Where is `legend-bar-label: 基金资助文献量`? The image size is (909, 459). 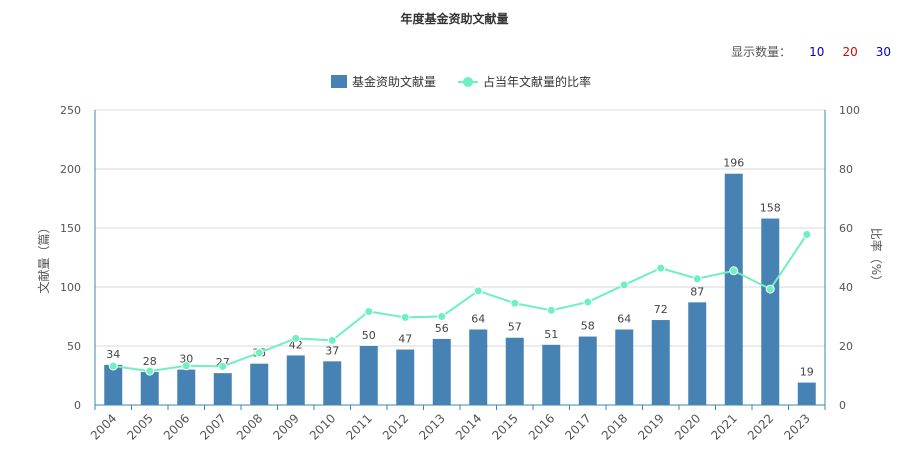
legend-bar-label: 基金资助文献量 is located at coordinates (394, 81).